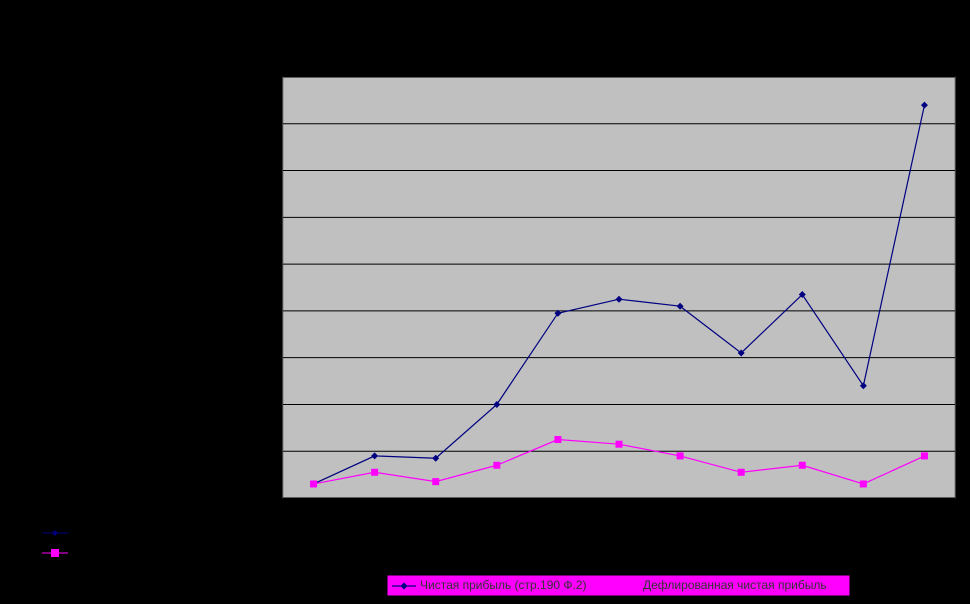  What do you see at coordinates (503, 585) in the screenshot?
I see `legend-label: Чистая прибыль (стр.190 Ф.2)` at bounding box center [503, 585].